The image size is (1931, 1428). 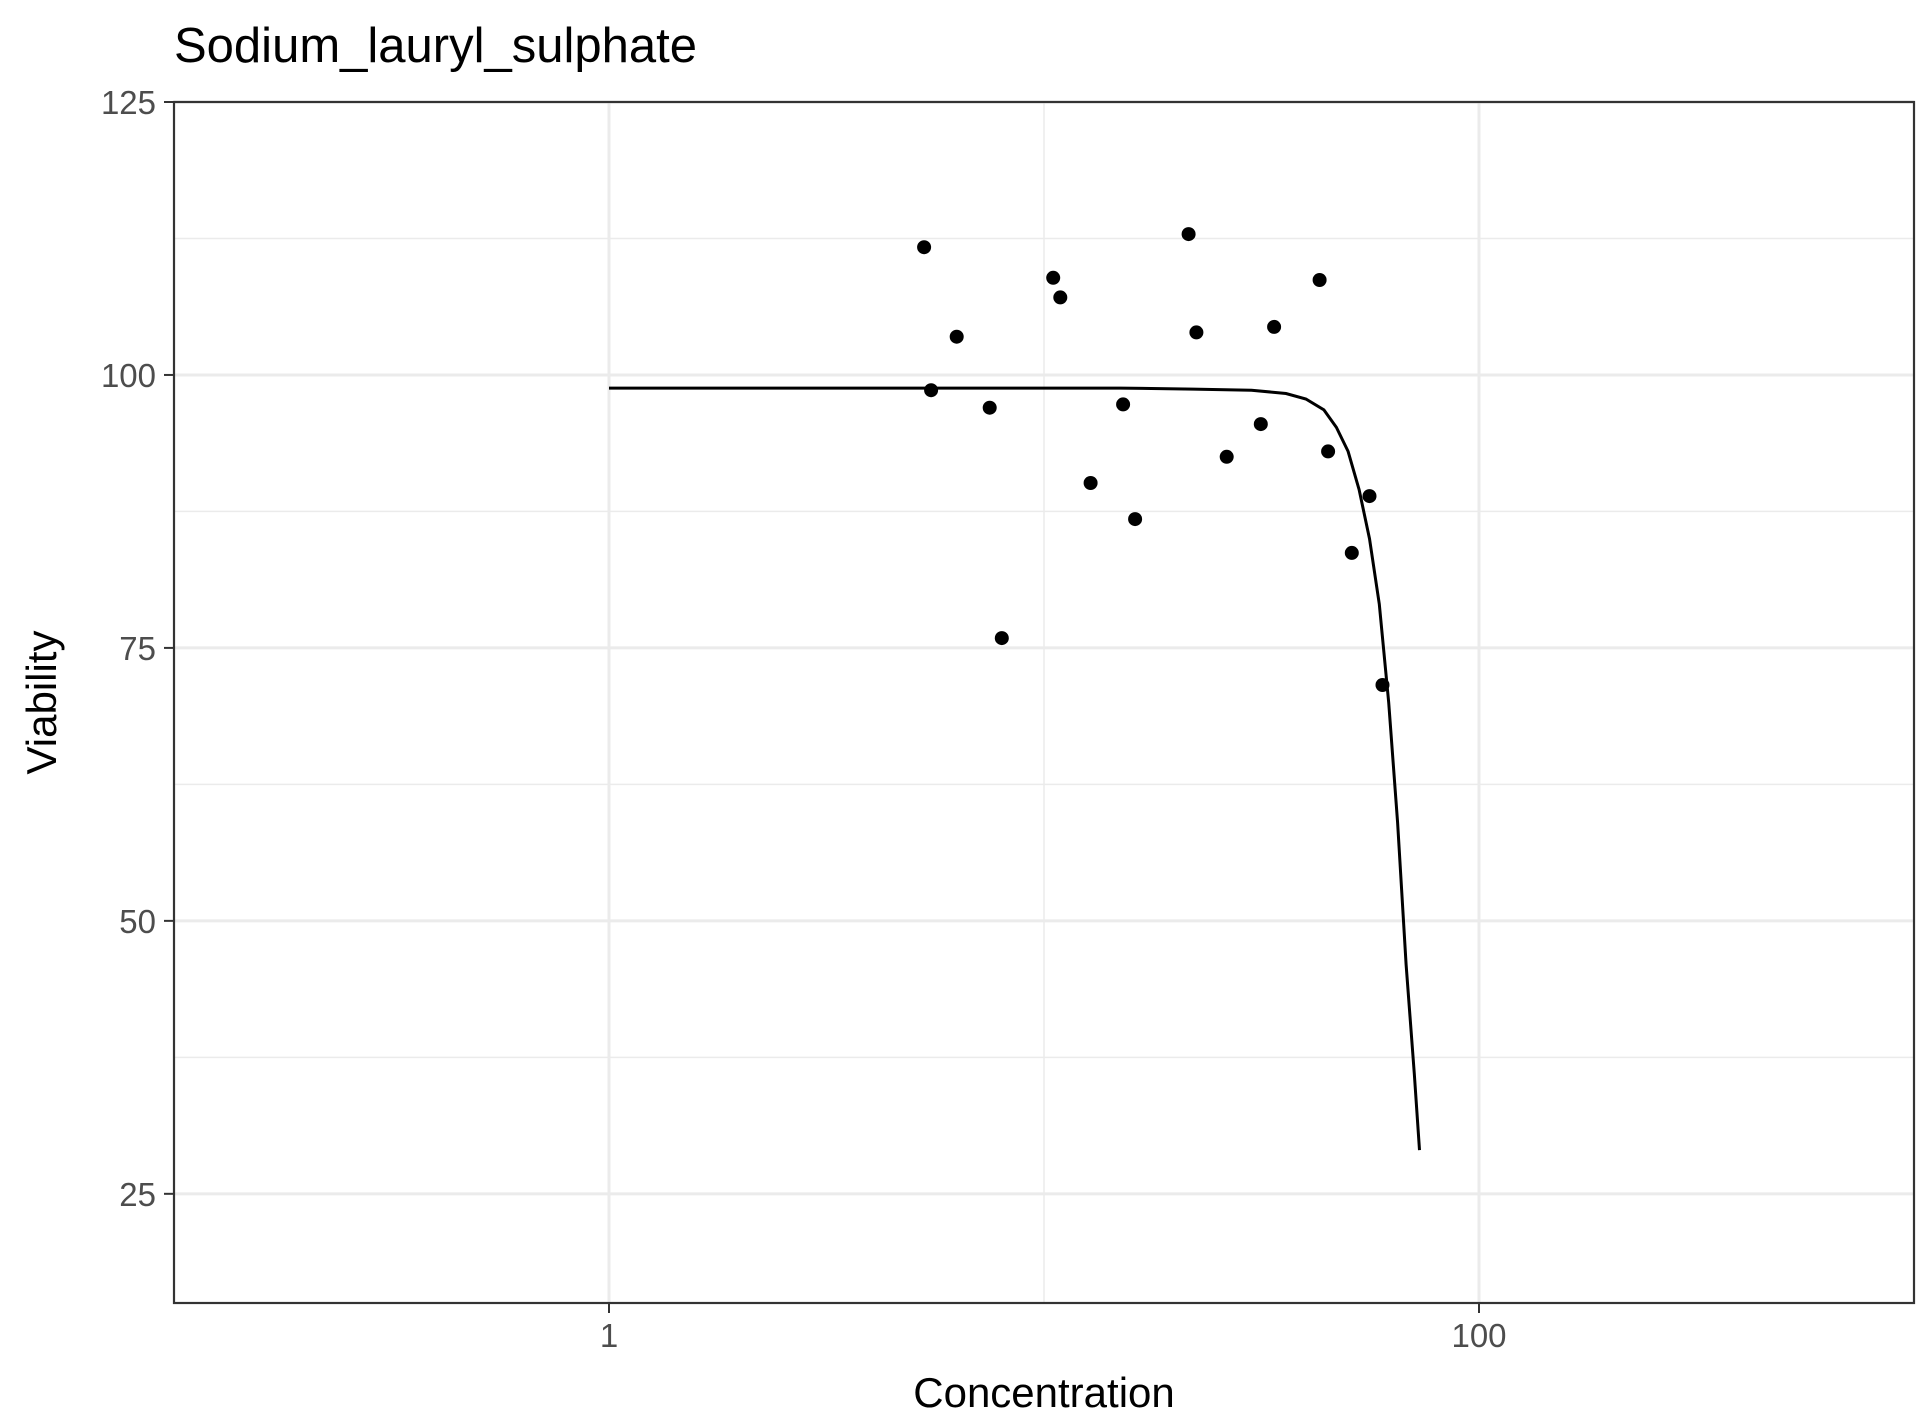 I want to click on y-tick-label-100: 100, so click(x=128, y=375).